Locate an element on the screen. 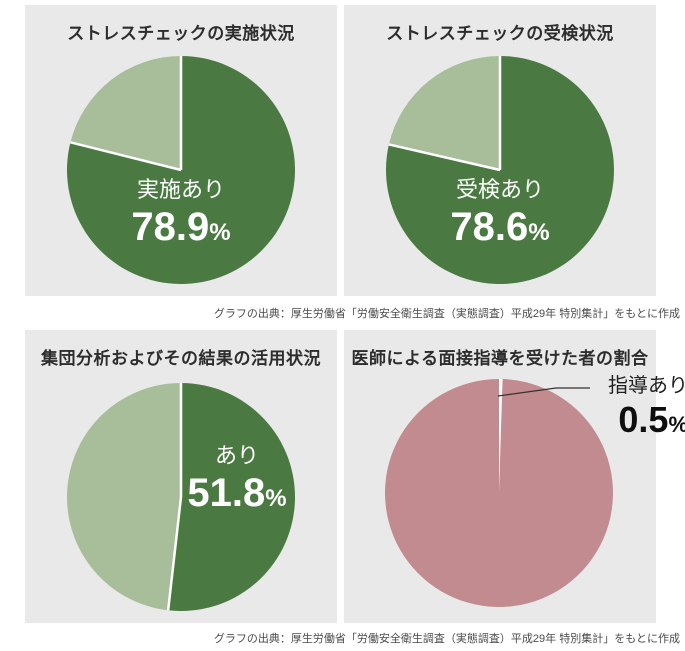  pie-center-label: あり is located at coordinates (237, 455).